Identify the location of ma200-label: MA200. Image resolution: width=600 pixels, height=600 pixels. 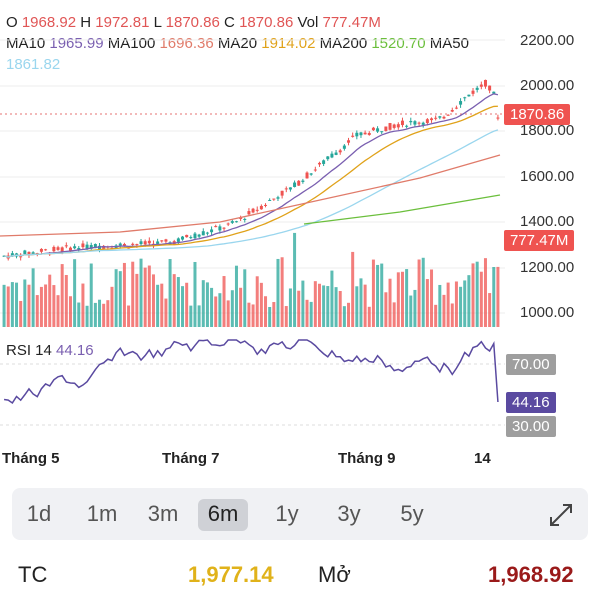
(343, 43).